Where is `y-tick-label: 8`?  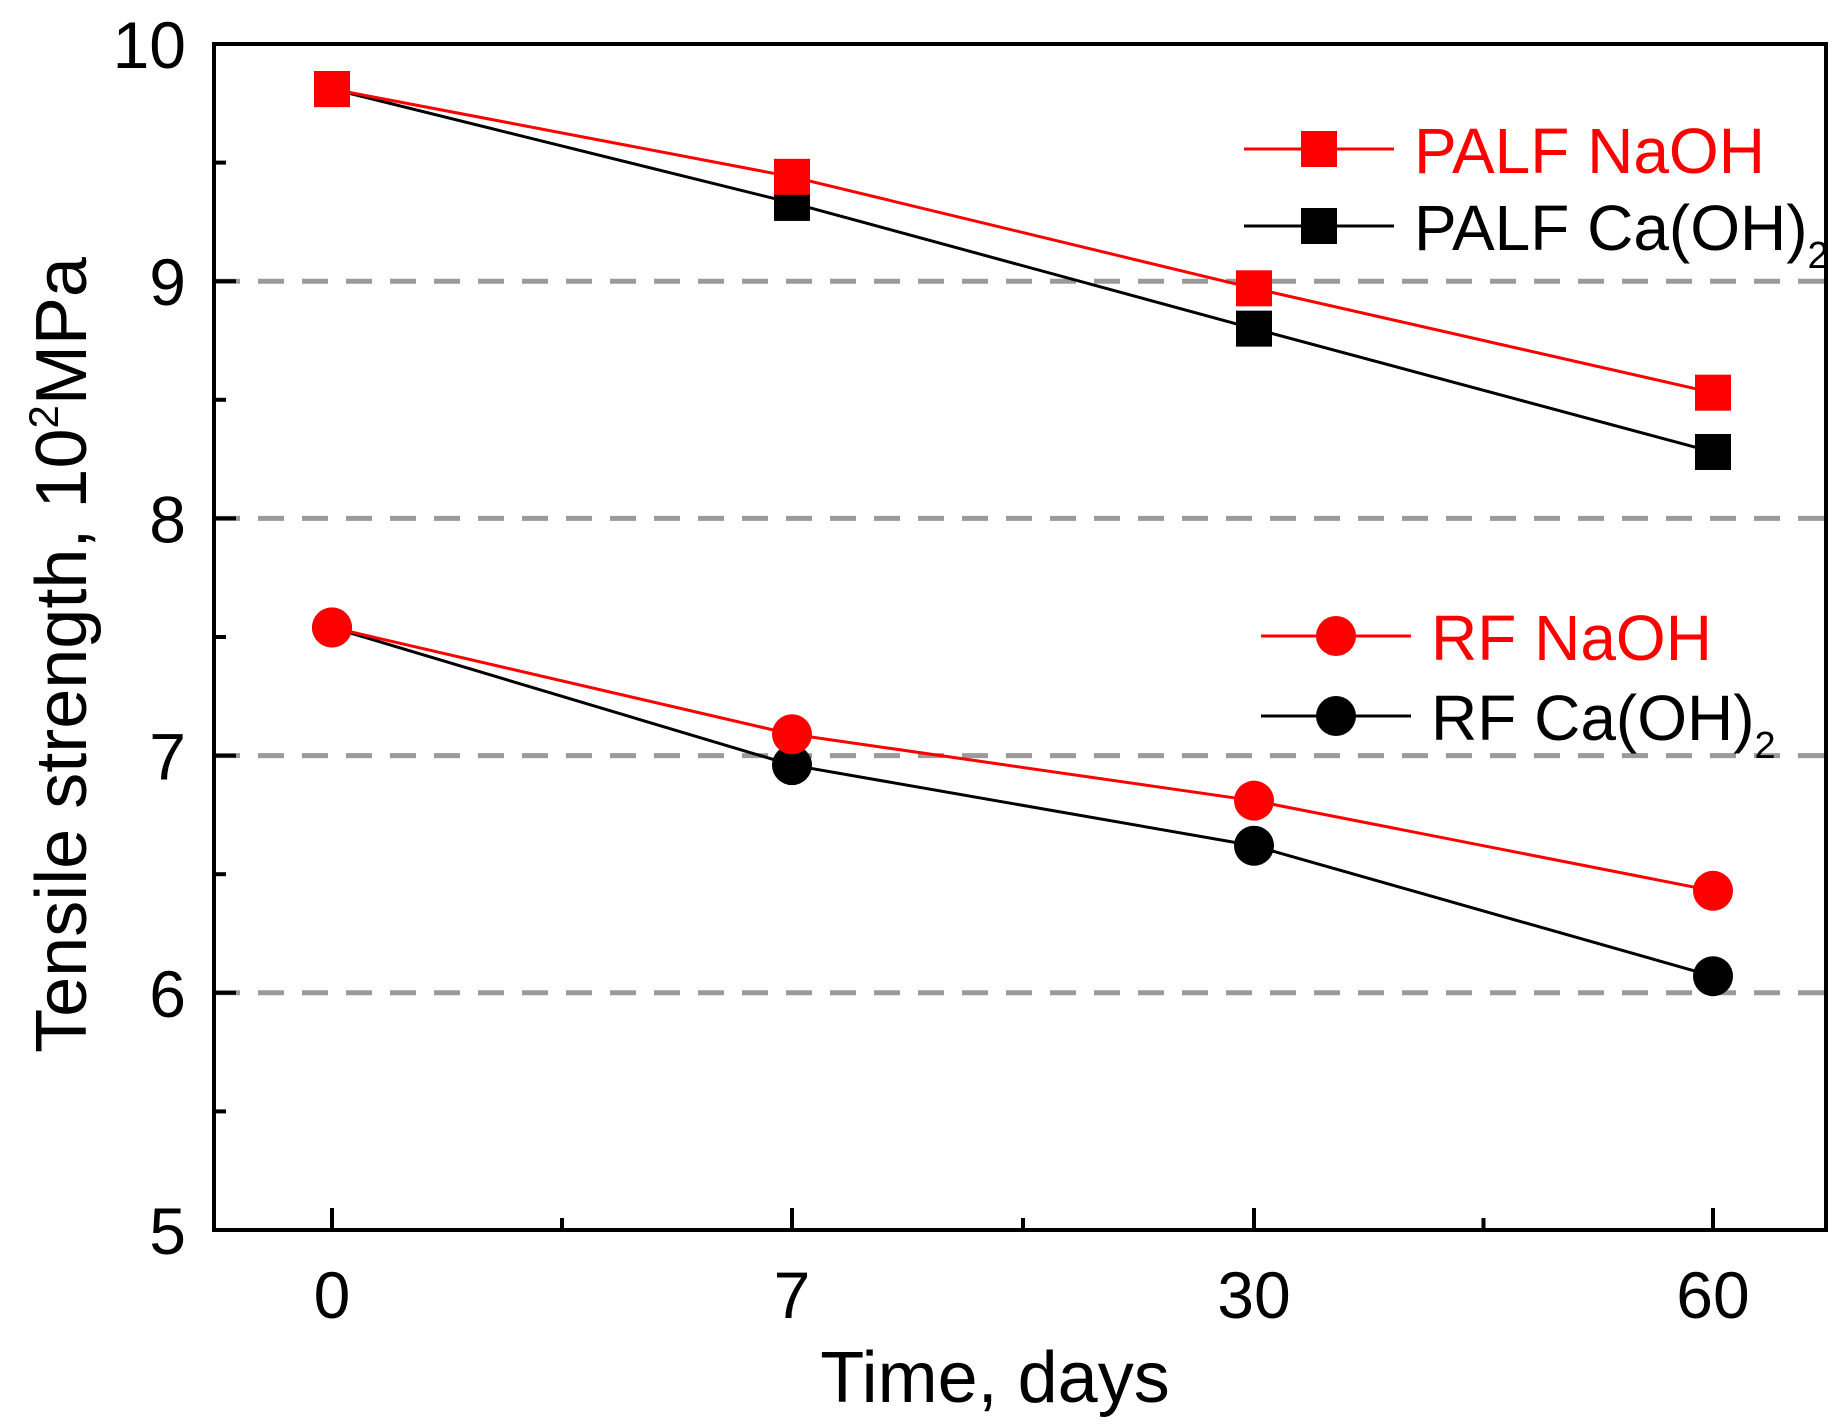 y-tick-label: 8 is located at coordinates (167, 519).